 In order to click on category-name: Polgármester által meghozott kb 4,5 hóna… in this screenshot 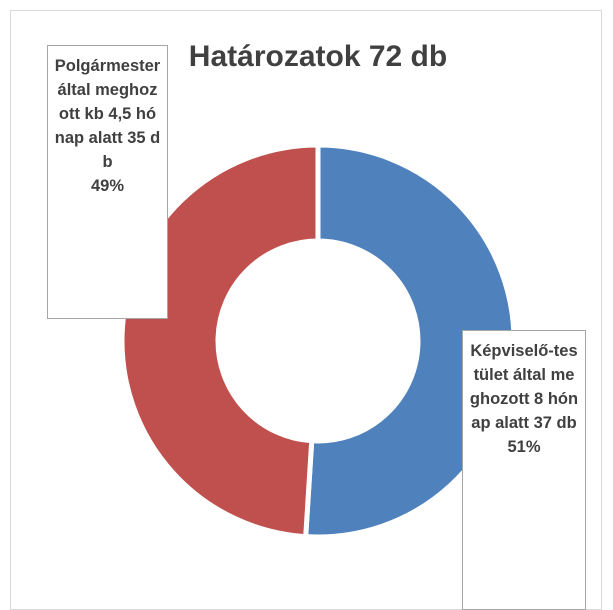, I will do `click(107, 114)`.